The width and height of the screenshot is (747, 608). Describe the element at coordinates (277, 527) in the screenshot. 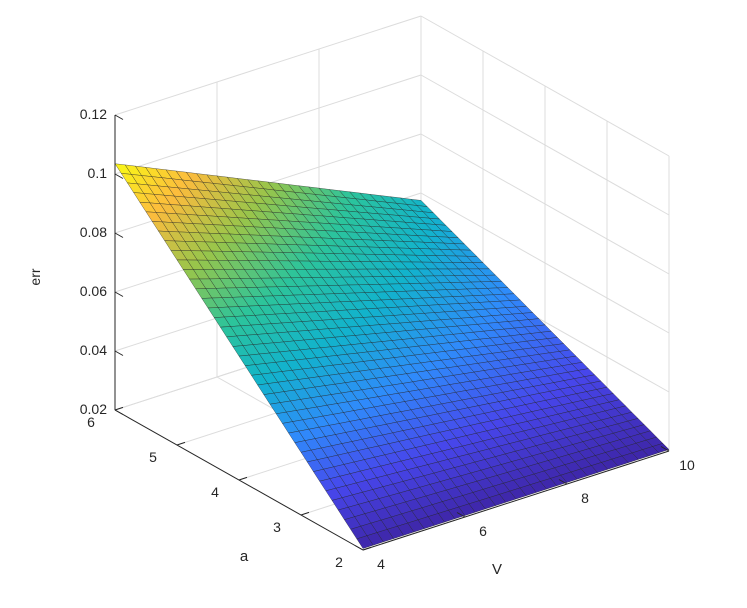

I see `y-tick-label: 3` at that location.